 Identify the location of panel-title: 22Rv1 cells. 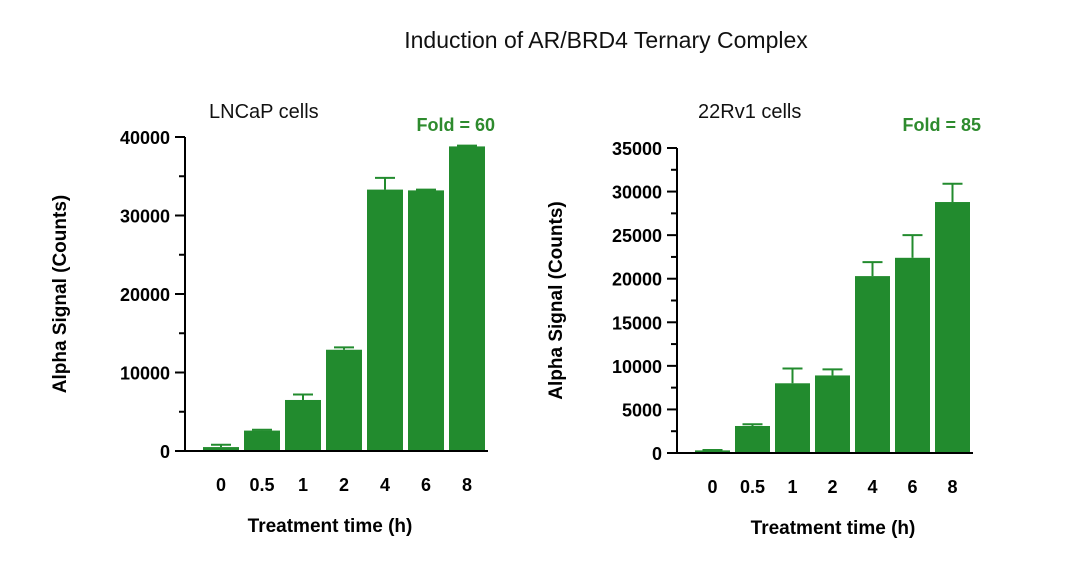
(749, 112).